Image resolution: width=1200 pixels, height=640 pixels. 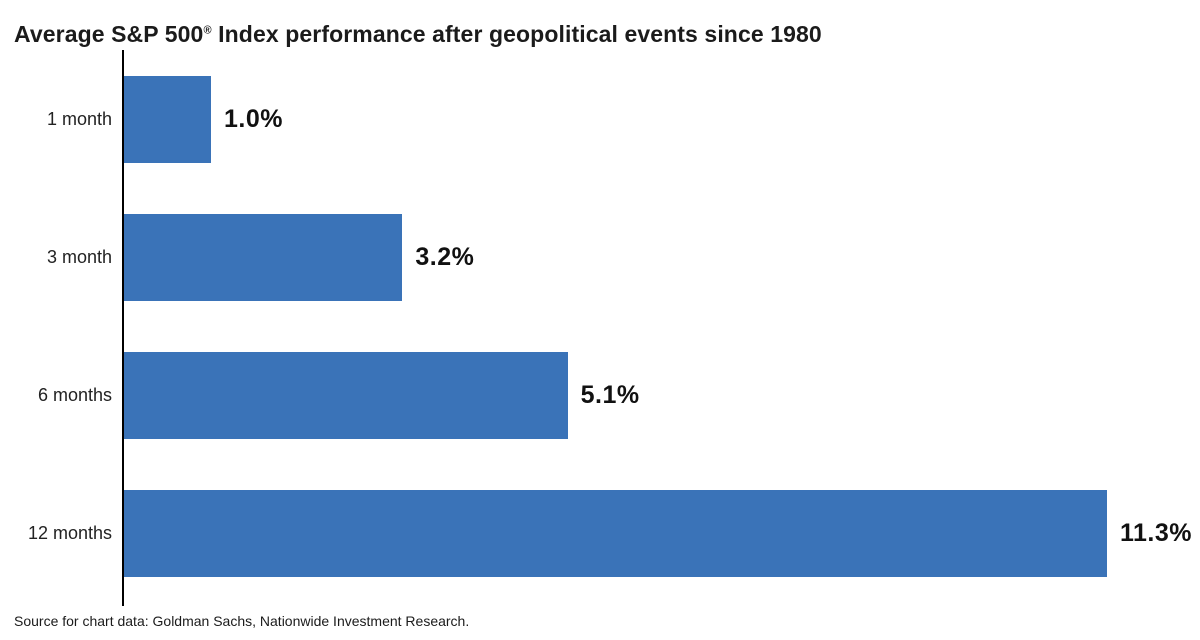 I want to click on category-label: 1 month, so click(x=79, y=118).